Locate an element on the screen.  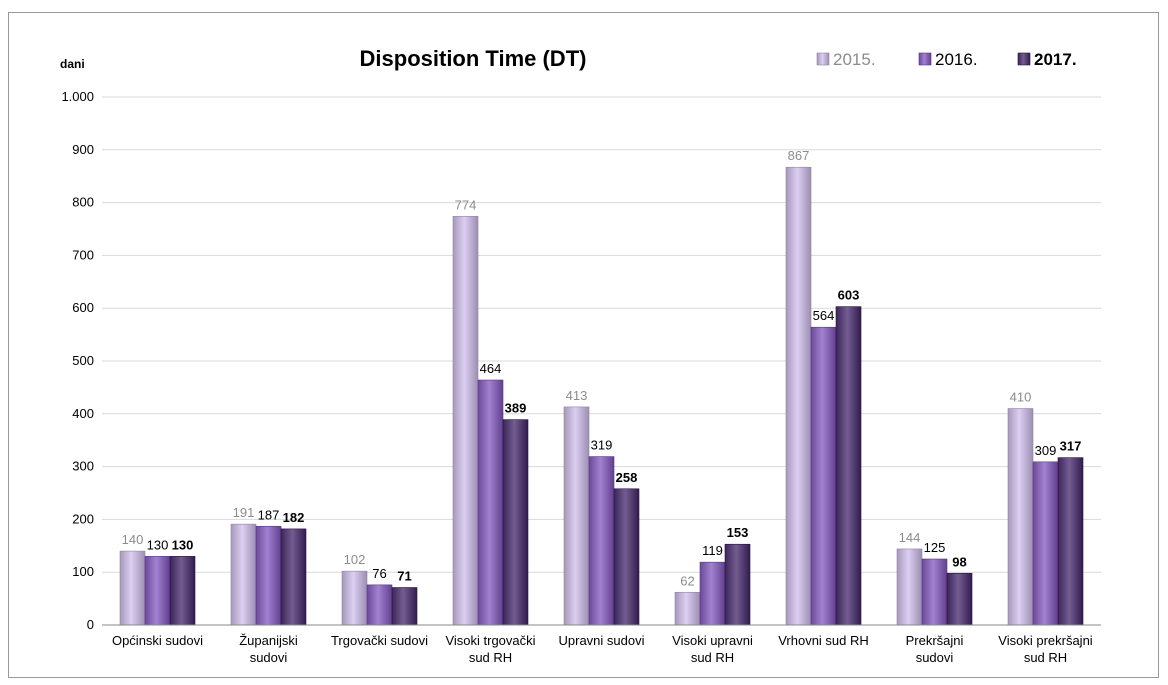
data-label: 191 is located at coordinates (244, 512).